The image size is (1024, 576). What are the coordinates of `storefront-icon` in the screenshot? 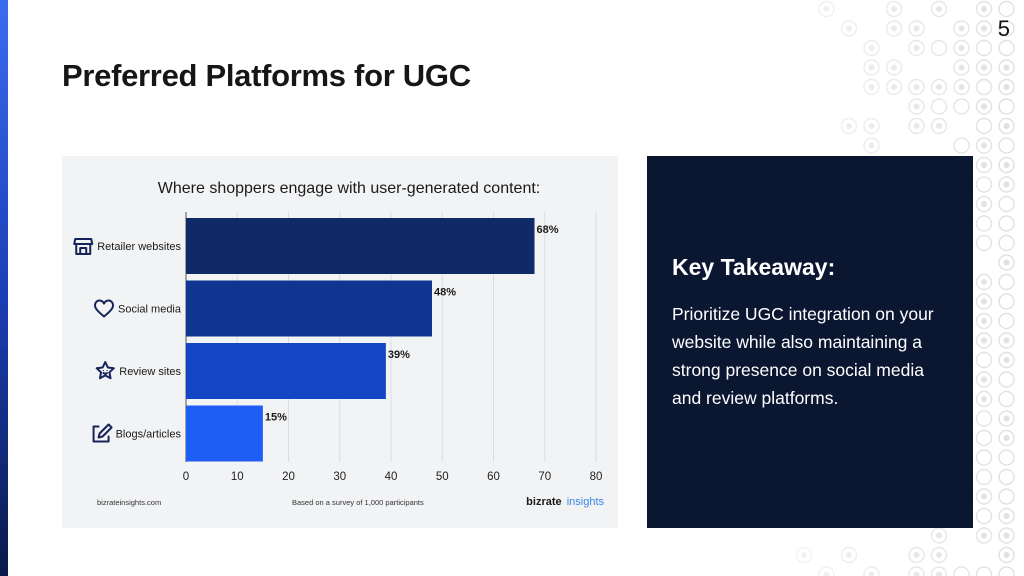 It's located at (83, 246).